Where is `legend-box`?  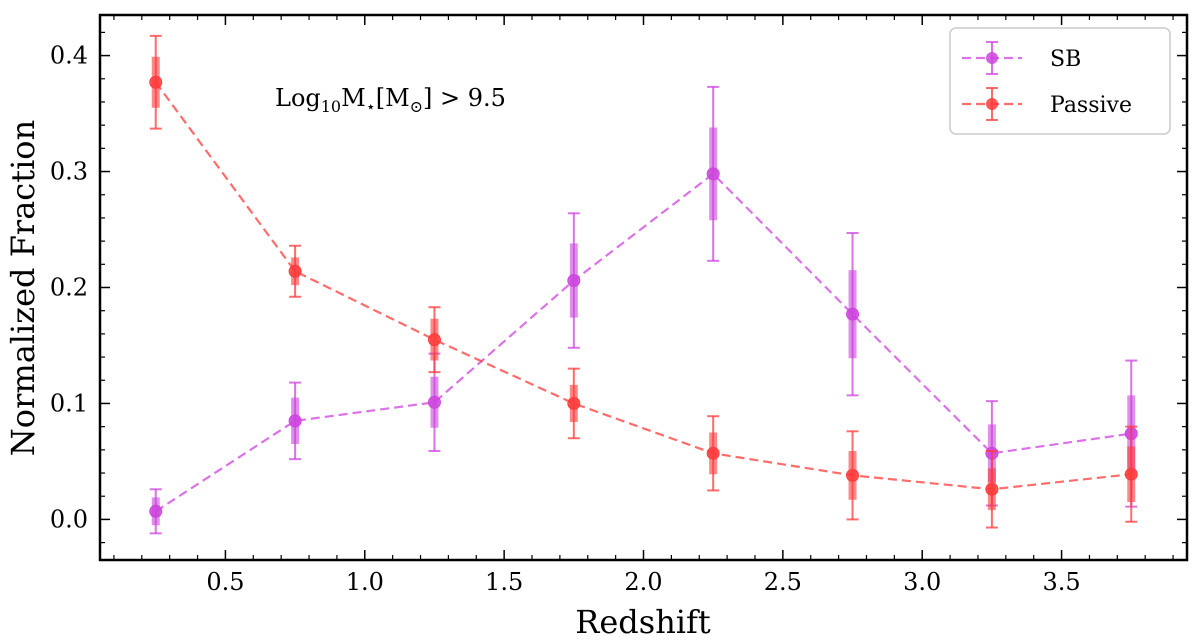
legend-box is located at coordinates (1060, 81).